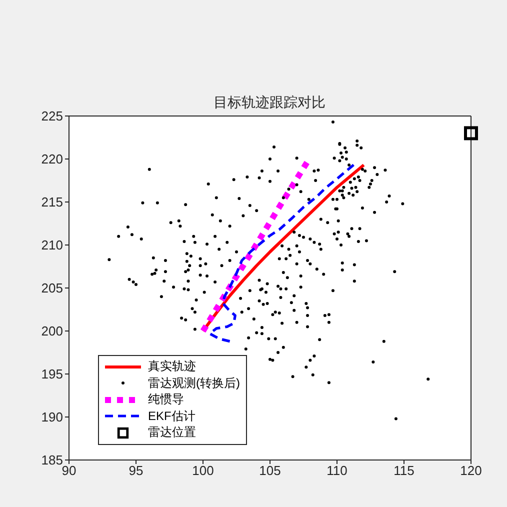 The height and width of the screenshot is (507, 507). What do you see at coordinates (337, 470) in the screenshot?
I see `x-tick-label: 110` at bounding box center [337, 470].